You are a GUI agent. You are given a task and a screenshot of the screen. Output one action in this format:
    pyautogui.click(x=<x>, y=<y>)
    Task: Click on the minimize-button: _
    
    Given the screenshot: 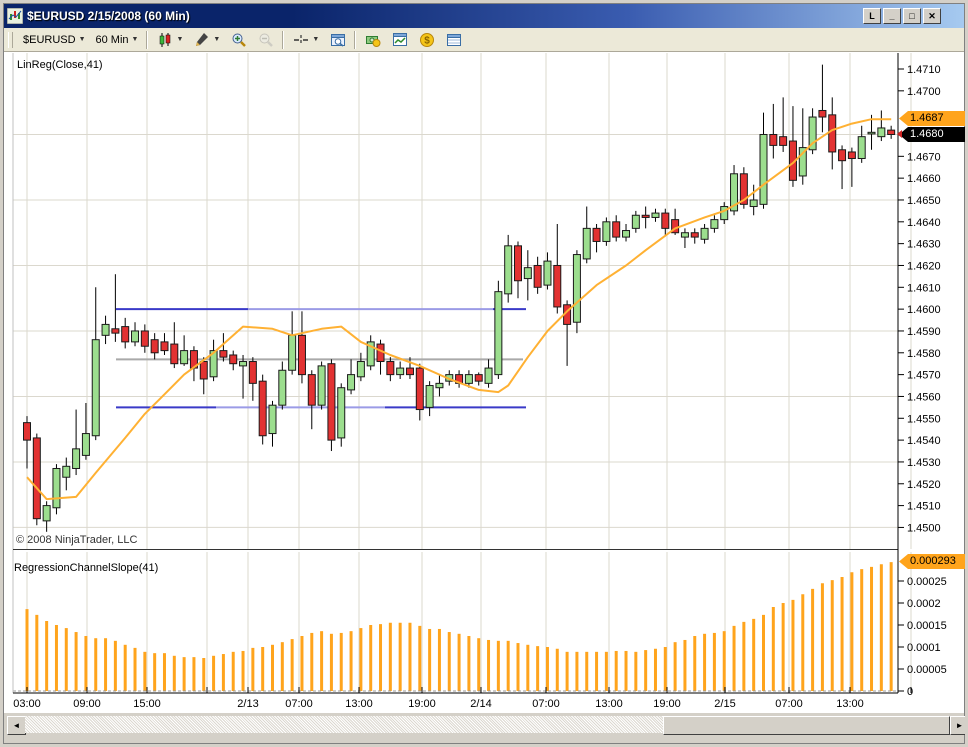 What is the action you would take?
    pyautogui.click(x=892, y=16)
    